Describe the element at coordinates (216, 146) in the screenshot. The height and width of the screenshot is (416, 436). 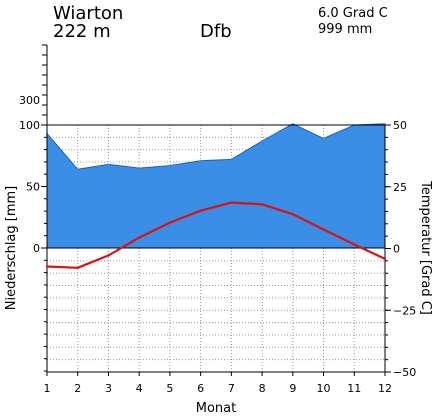
I see `precipitation-outline` at that location.